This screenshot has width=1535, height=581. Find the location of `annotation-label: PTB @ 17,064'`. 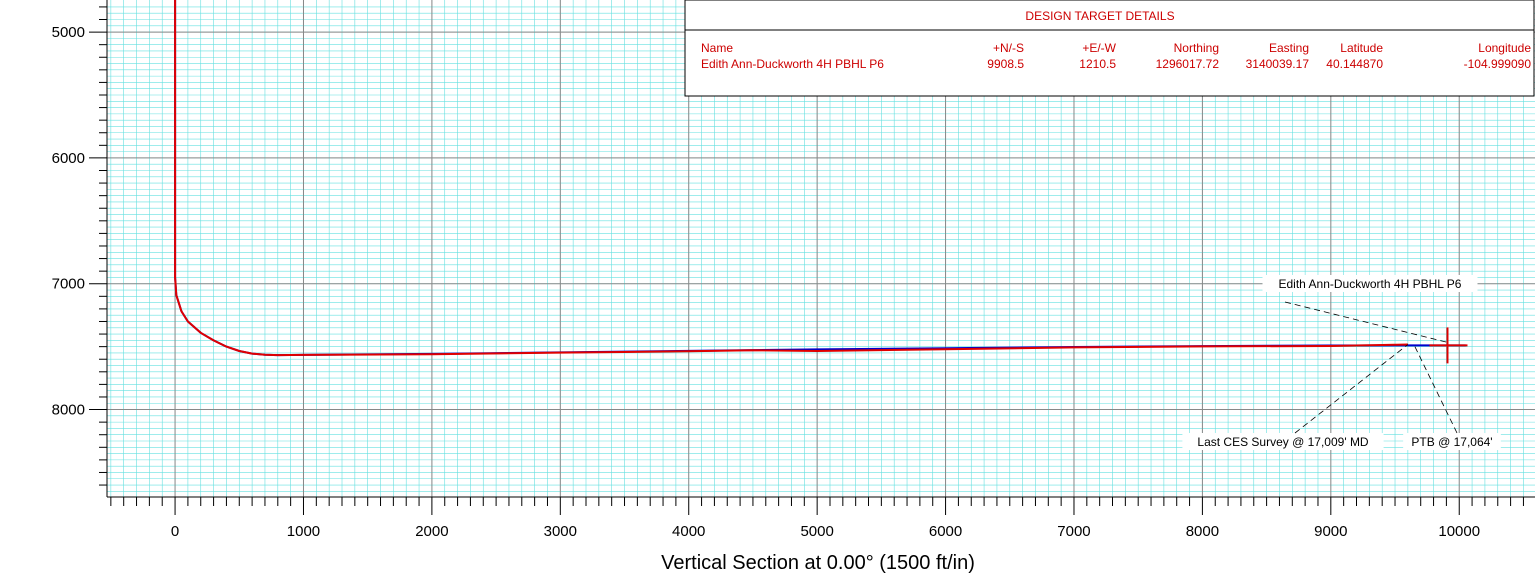

annotation-label: PTB @ 17,064' is located at coordinates (1451, 442).